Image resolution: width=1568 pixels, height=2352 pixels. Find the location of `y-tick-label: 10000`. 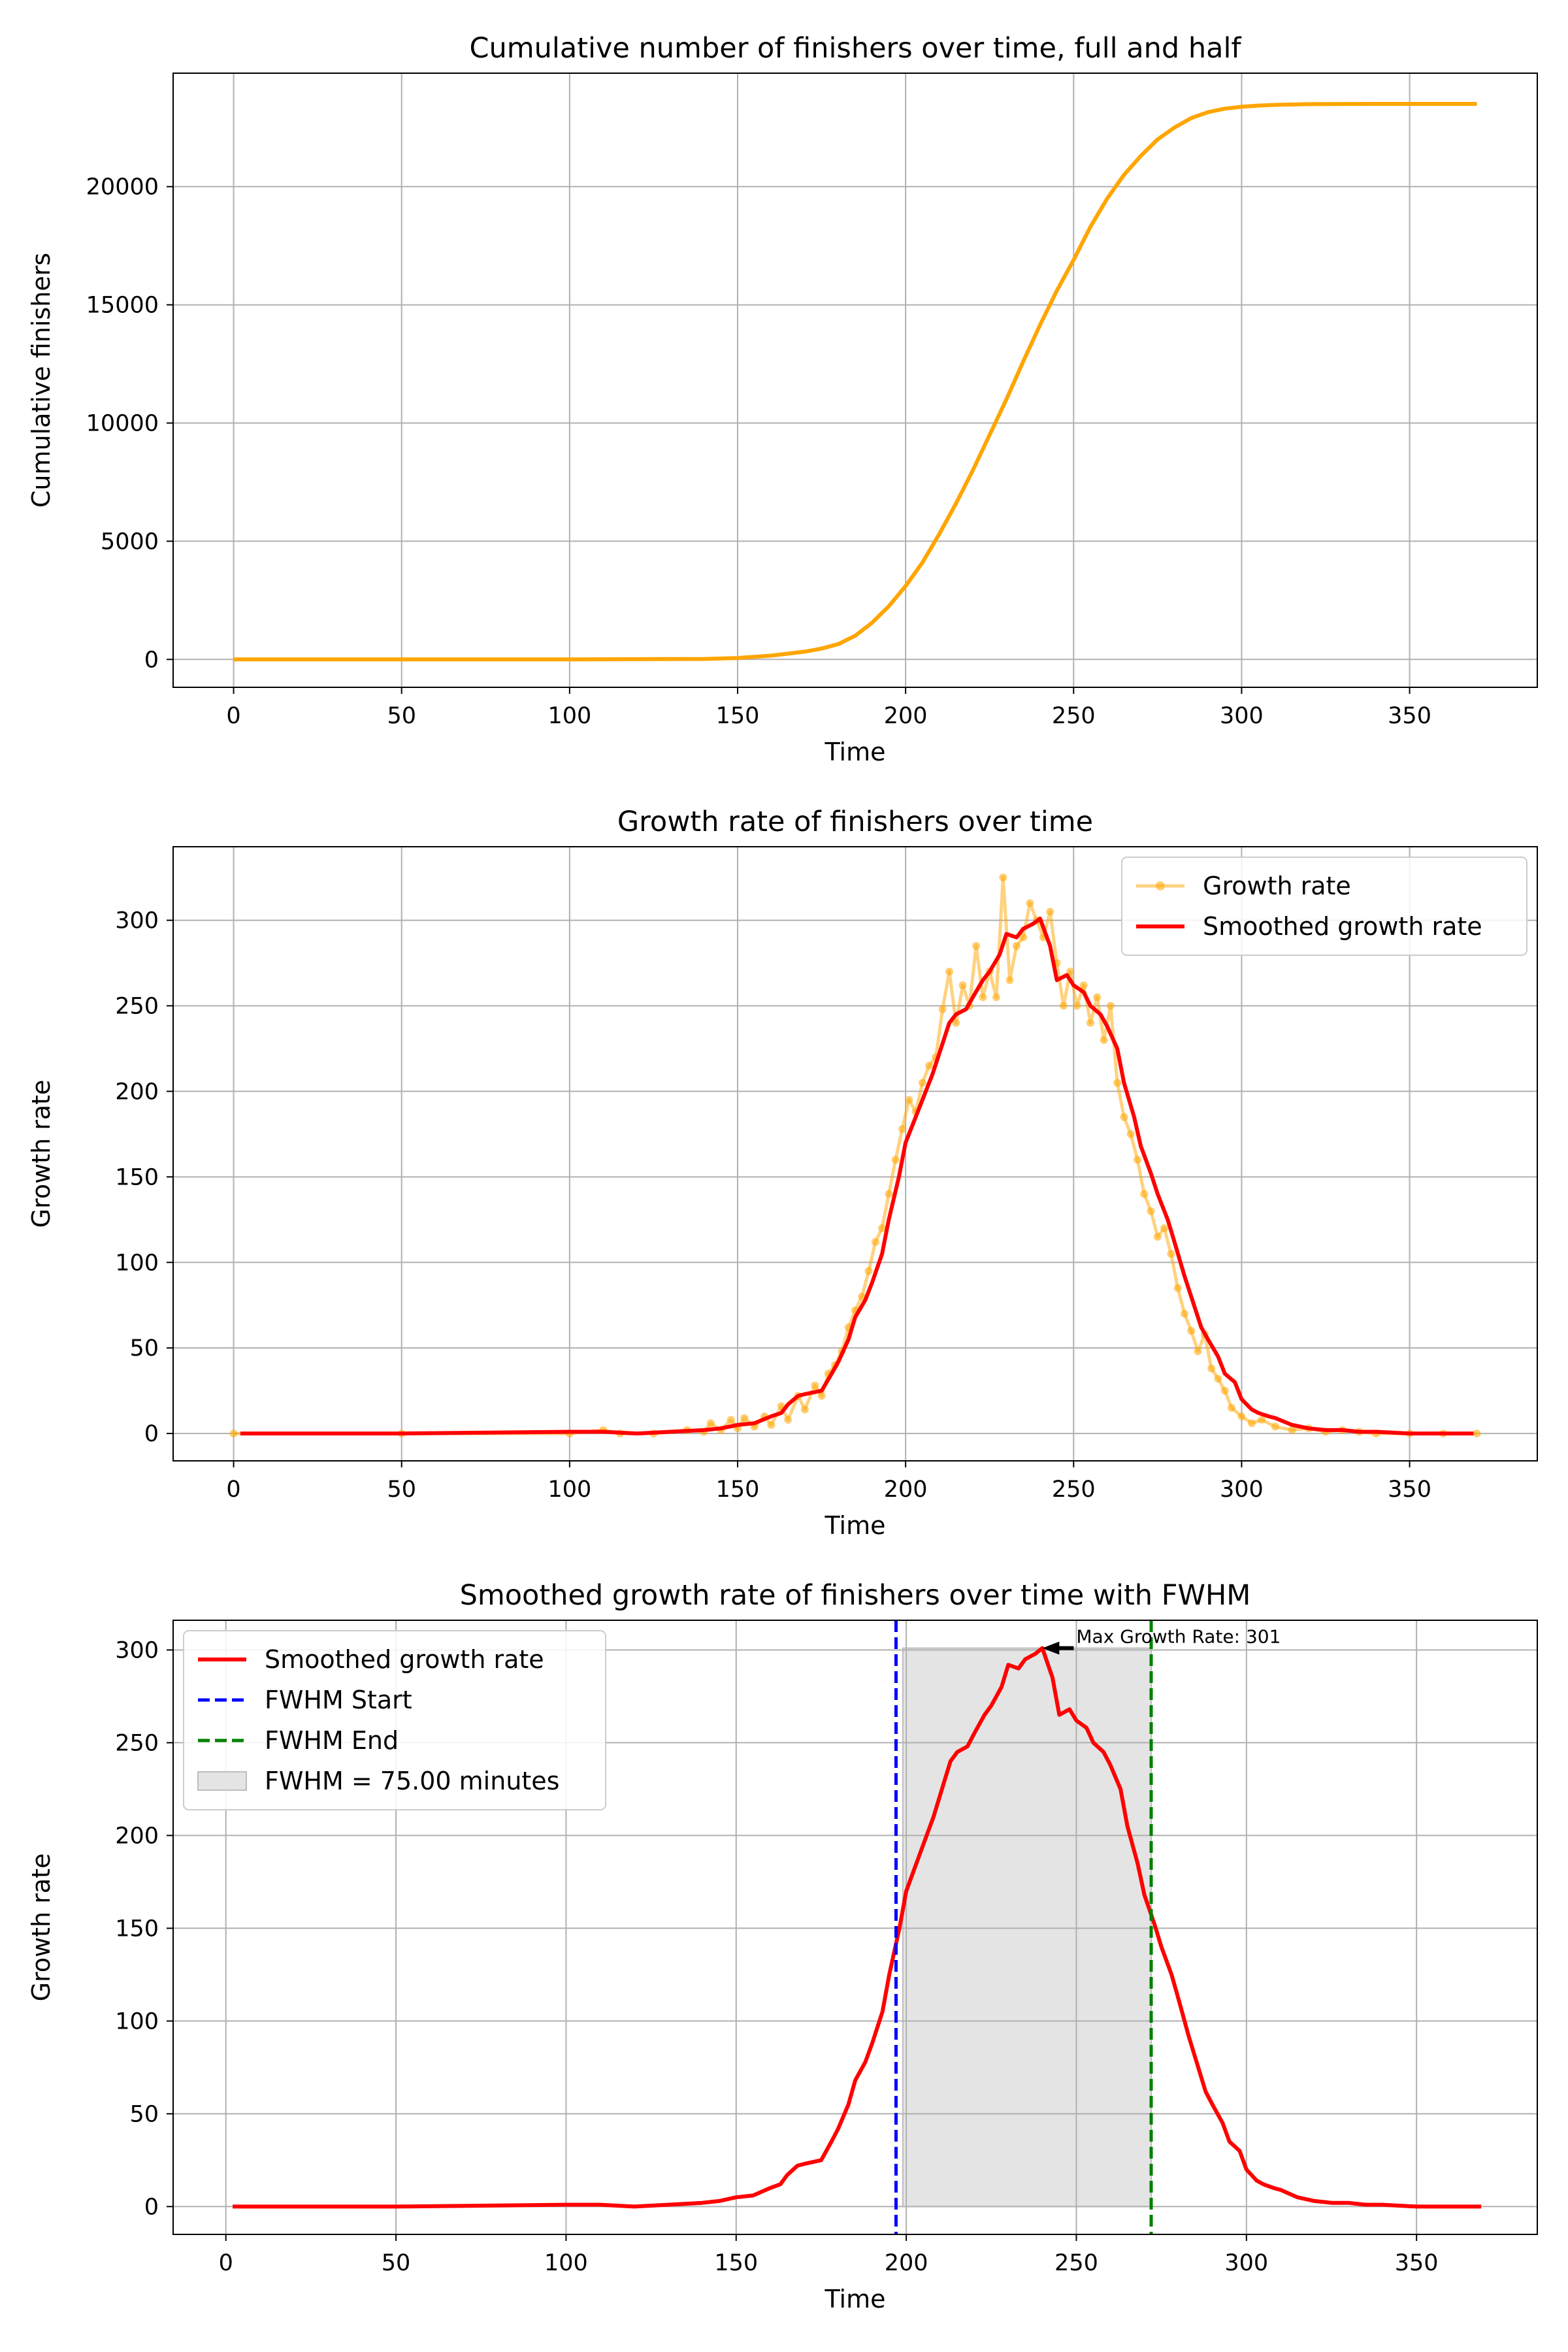

y-tick-label: 10000 is located at coordinates (122, 423).